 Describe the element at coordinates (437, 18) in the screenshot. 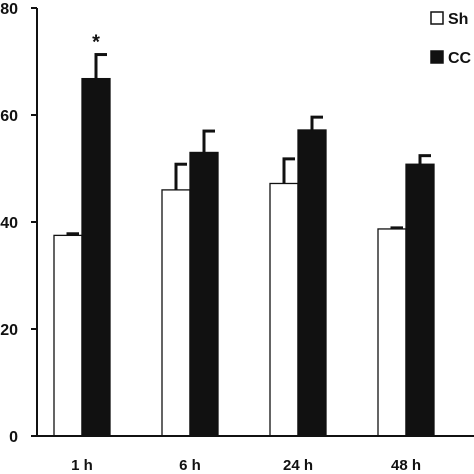

I see `legend-swatch-sh` at that location.